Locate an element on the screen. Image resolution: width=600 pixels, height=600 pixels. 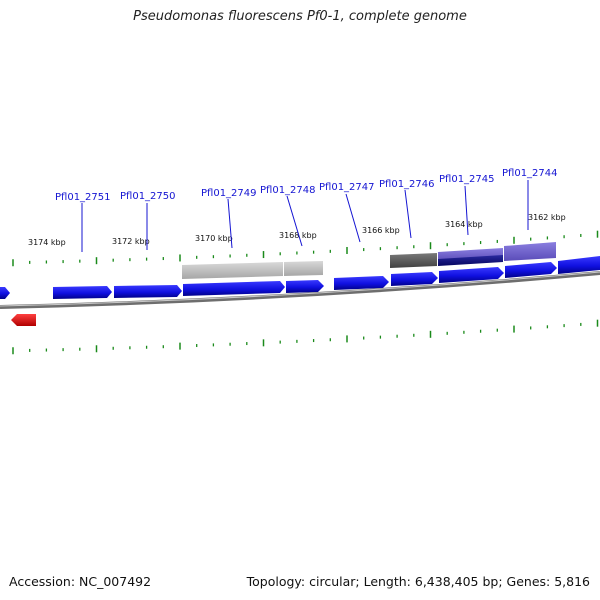
tick-row-lower is located at coordinates (305, 337).